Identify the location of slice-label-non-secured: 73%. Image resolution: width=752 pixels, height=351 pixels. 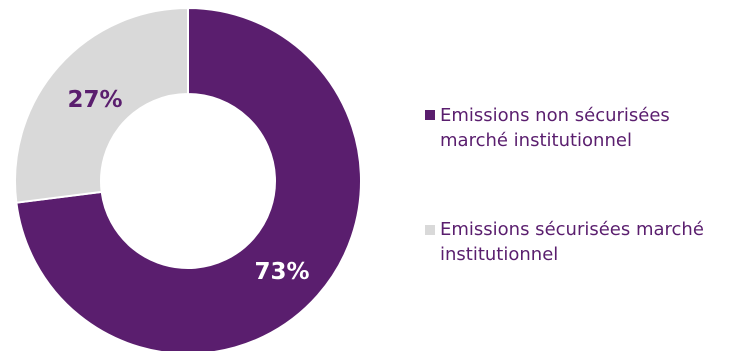
(281, 272).